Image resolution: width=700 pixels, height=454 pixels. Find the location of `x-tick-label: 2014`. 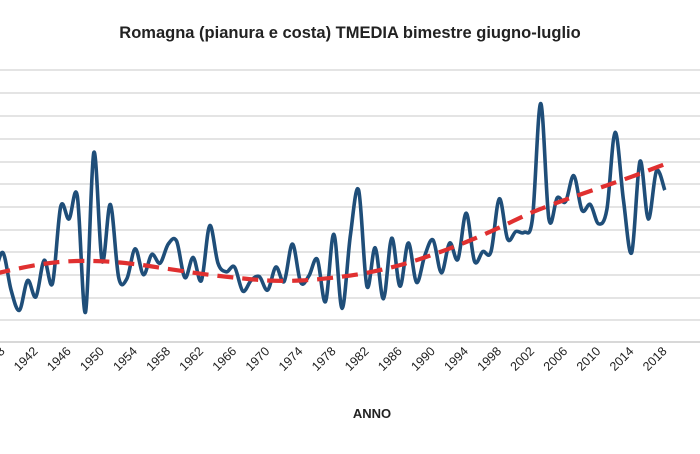

x-tick-label: 2014 is located at coordinates (622, 359).